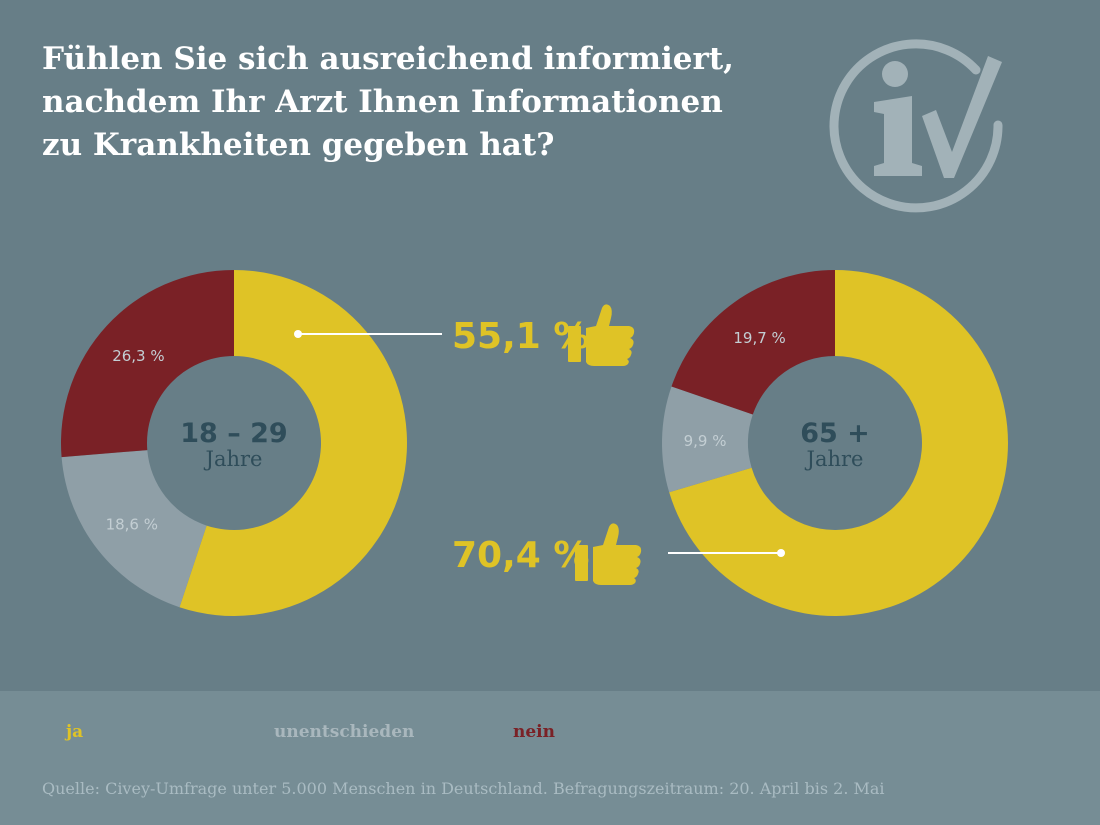  What do you see at coordinates (344, 732) in the screenshot?
I see `legend-label-unentschieden: unentschieden` at bounding box center [344, 732].